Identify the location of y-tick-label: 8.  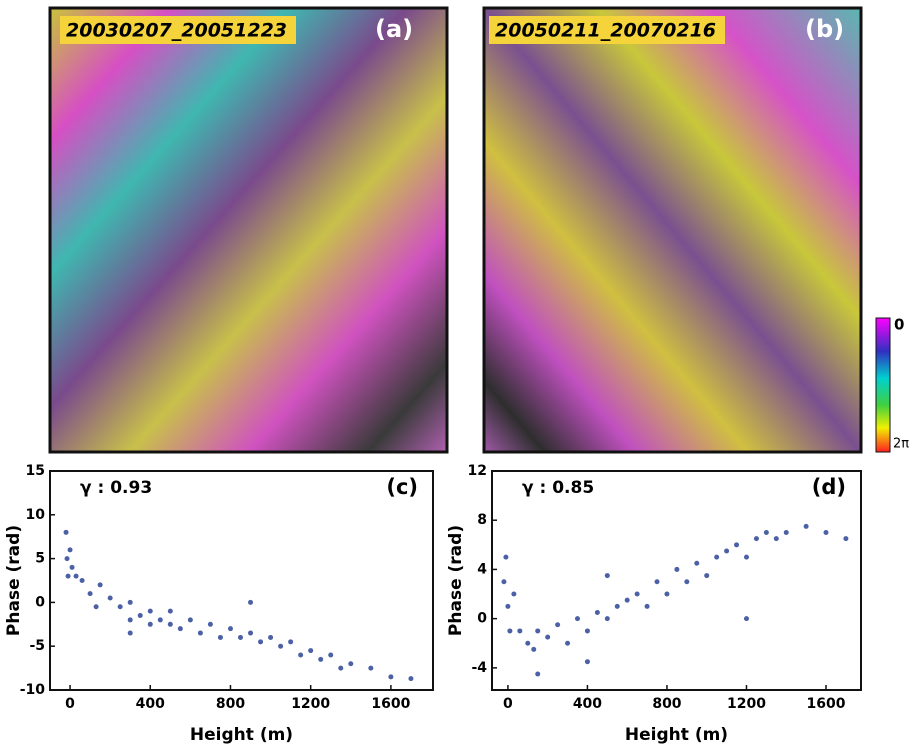
(482, 520).